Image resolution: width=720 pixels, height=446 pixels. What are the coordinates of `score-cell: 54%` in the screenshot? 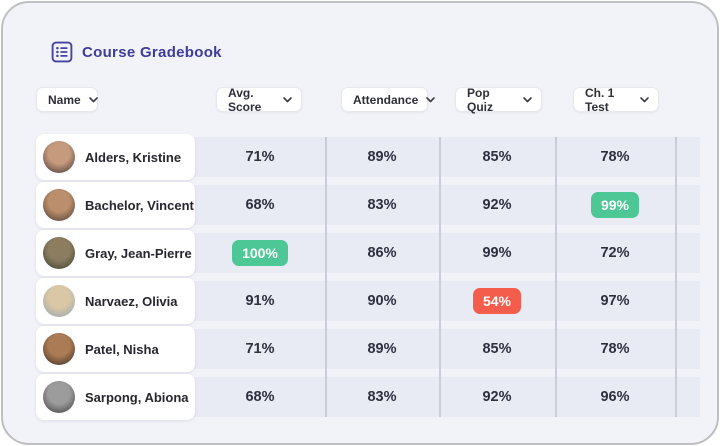 It's located at (497, 301).